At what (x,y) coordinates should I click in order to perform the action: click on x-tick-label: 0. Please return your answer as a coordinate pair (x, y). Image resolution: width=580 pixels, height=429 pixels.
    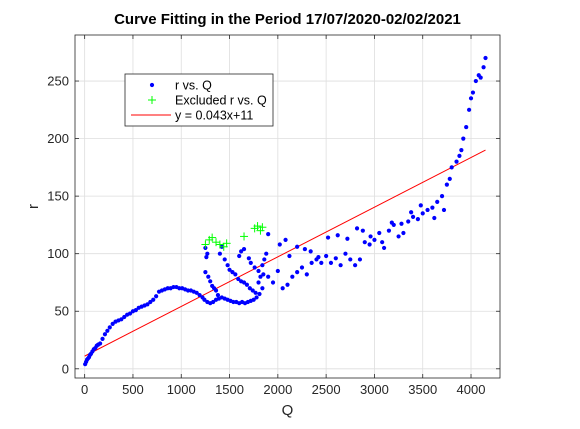
    Looking at the image, I should click on (84, 389).